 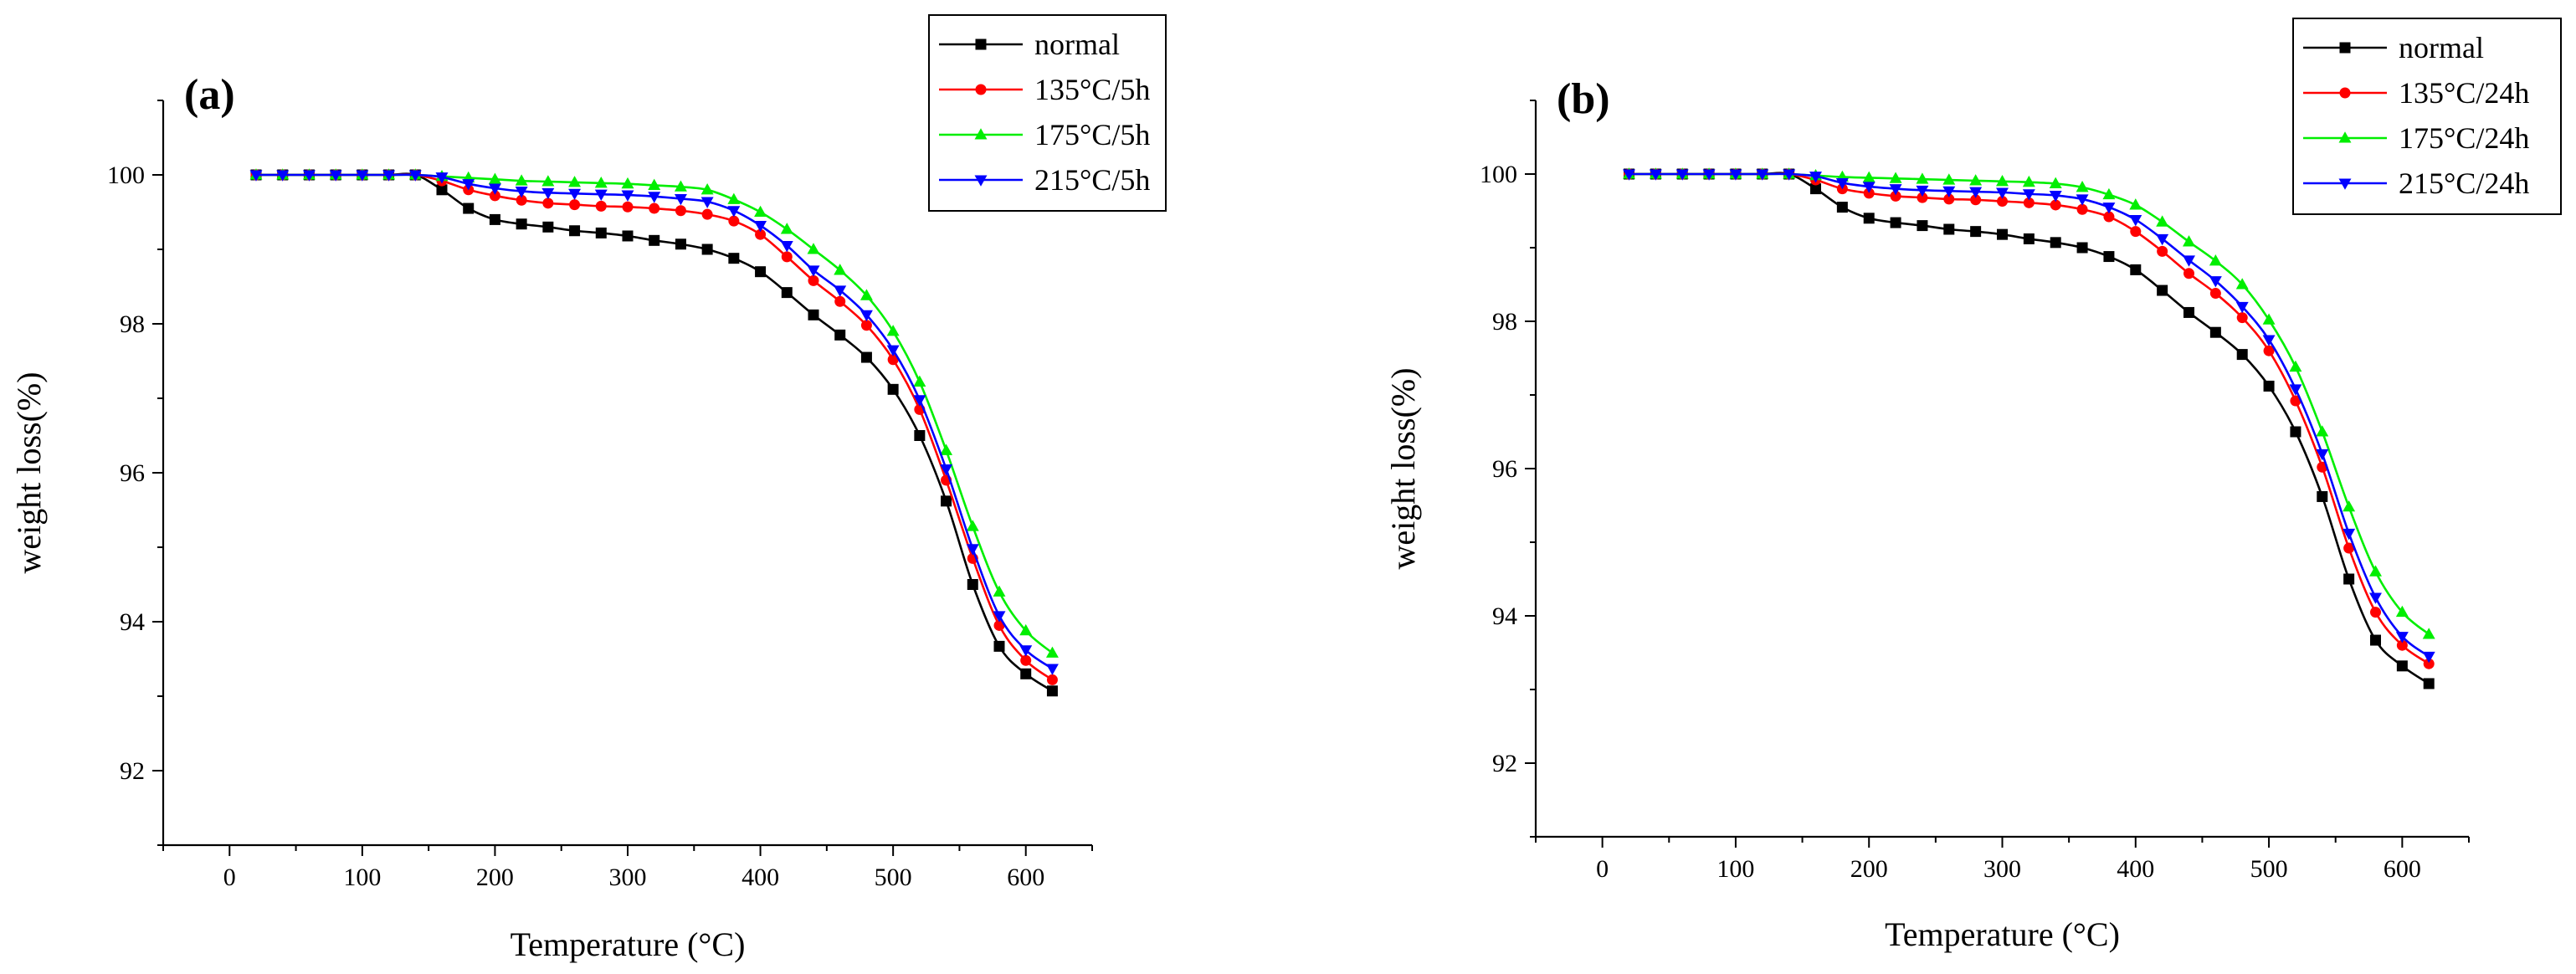 What do you see at coordinates (1504, 322) in the screenshot?
I see `y-tick-label: 98` at bounding box center [1504, 322].